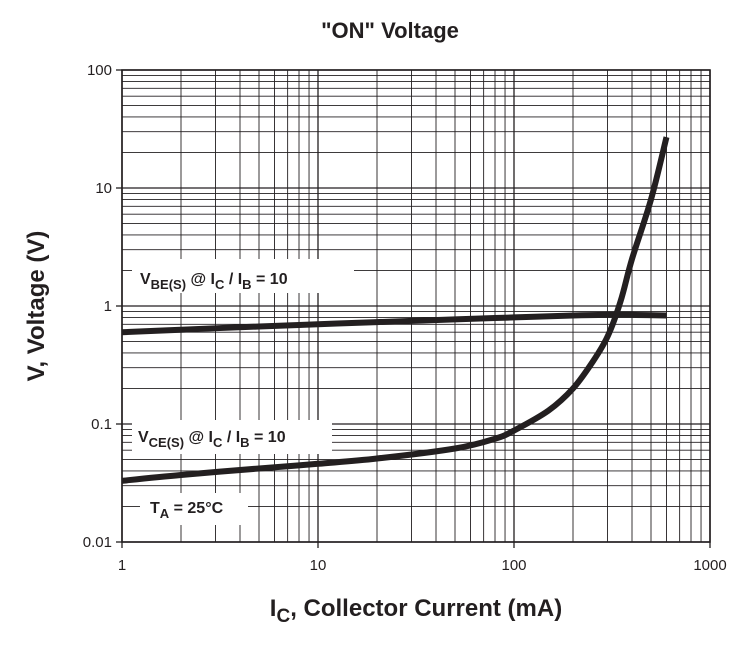  What do you see at coordinates (212, 439) in the screenshot?
I see `vce-label: VCE(S) @ IC / IB = 10` at bounding box center [212, 439].